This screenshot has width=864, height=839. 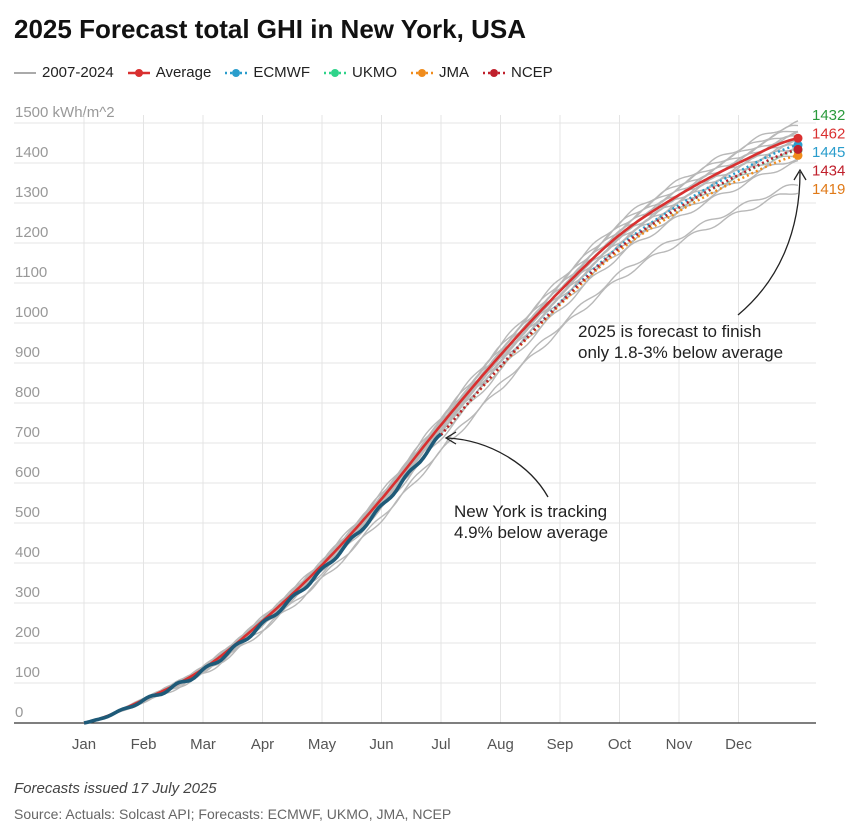 I want to click on annotation-arrow-tracking, so click(x=497, y=467).